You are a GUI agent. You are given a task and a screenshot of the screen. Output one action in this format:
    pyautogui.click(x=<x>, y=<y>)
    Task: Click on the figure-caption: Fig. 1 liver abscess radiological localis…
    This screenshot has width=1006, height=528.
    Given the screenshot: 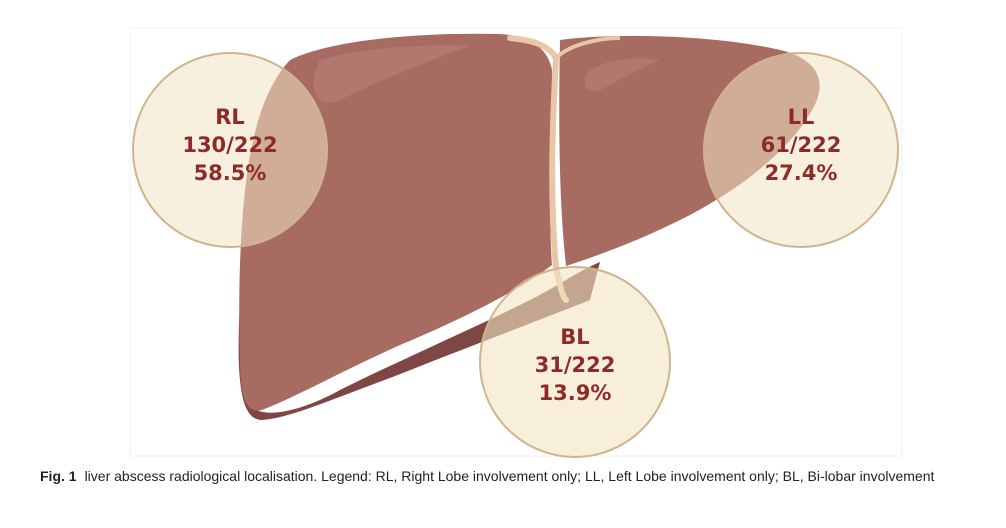 What is the action you would take?
    pyautogui.click(x=487, y=476)
    